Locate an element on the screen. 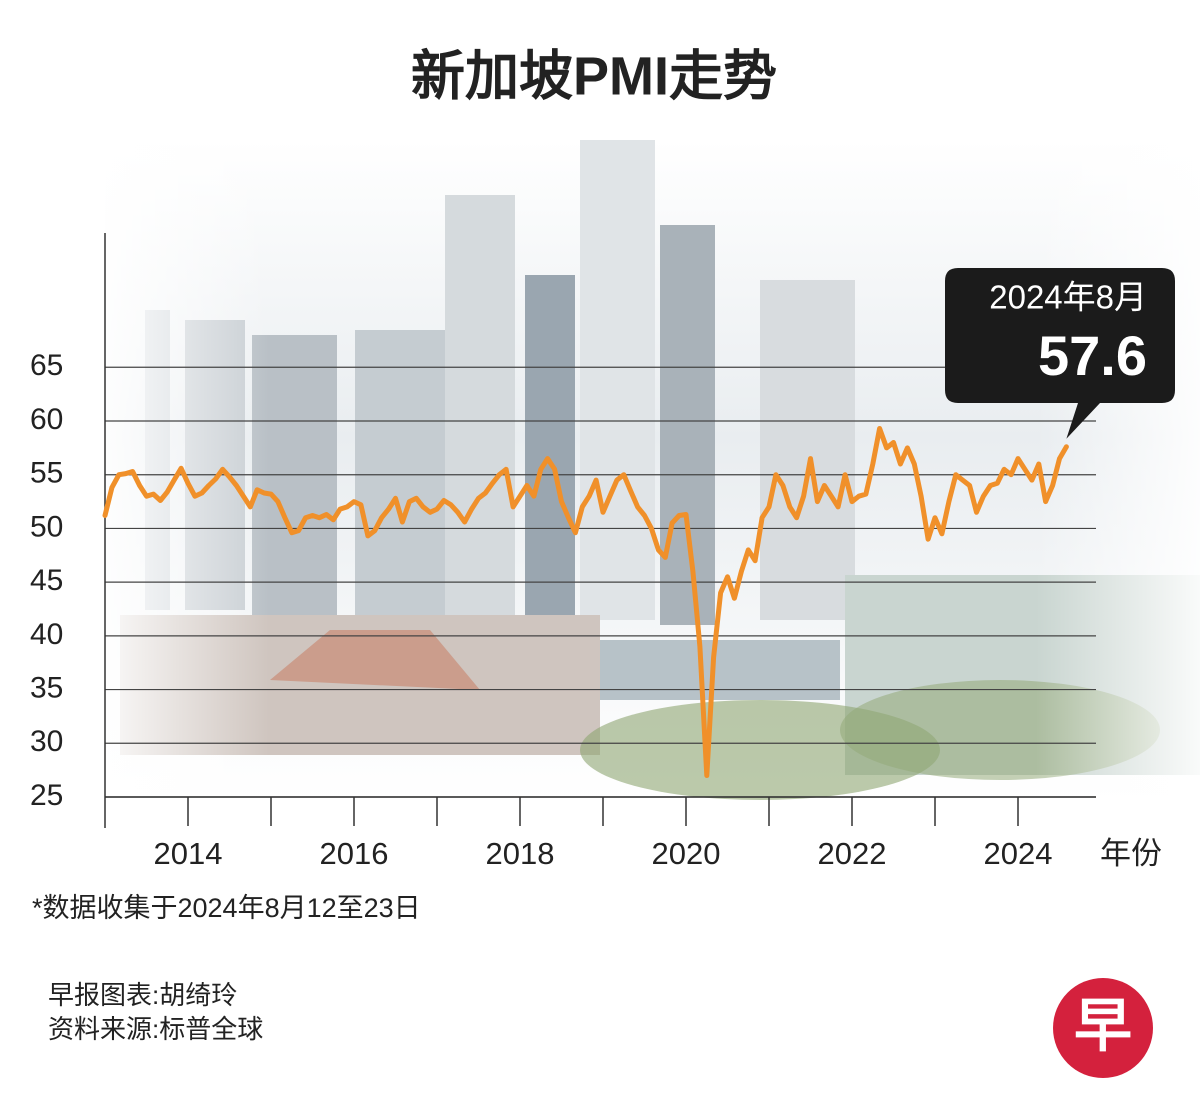  callout is located at coordinates (1060, 353).